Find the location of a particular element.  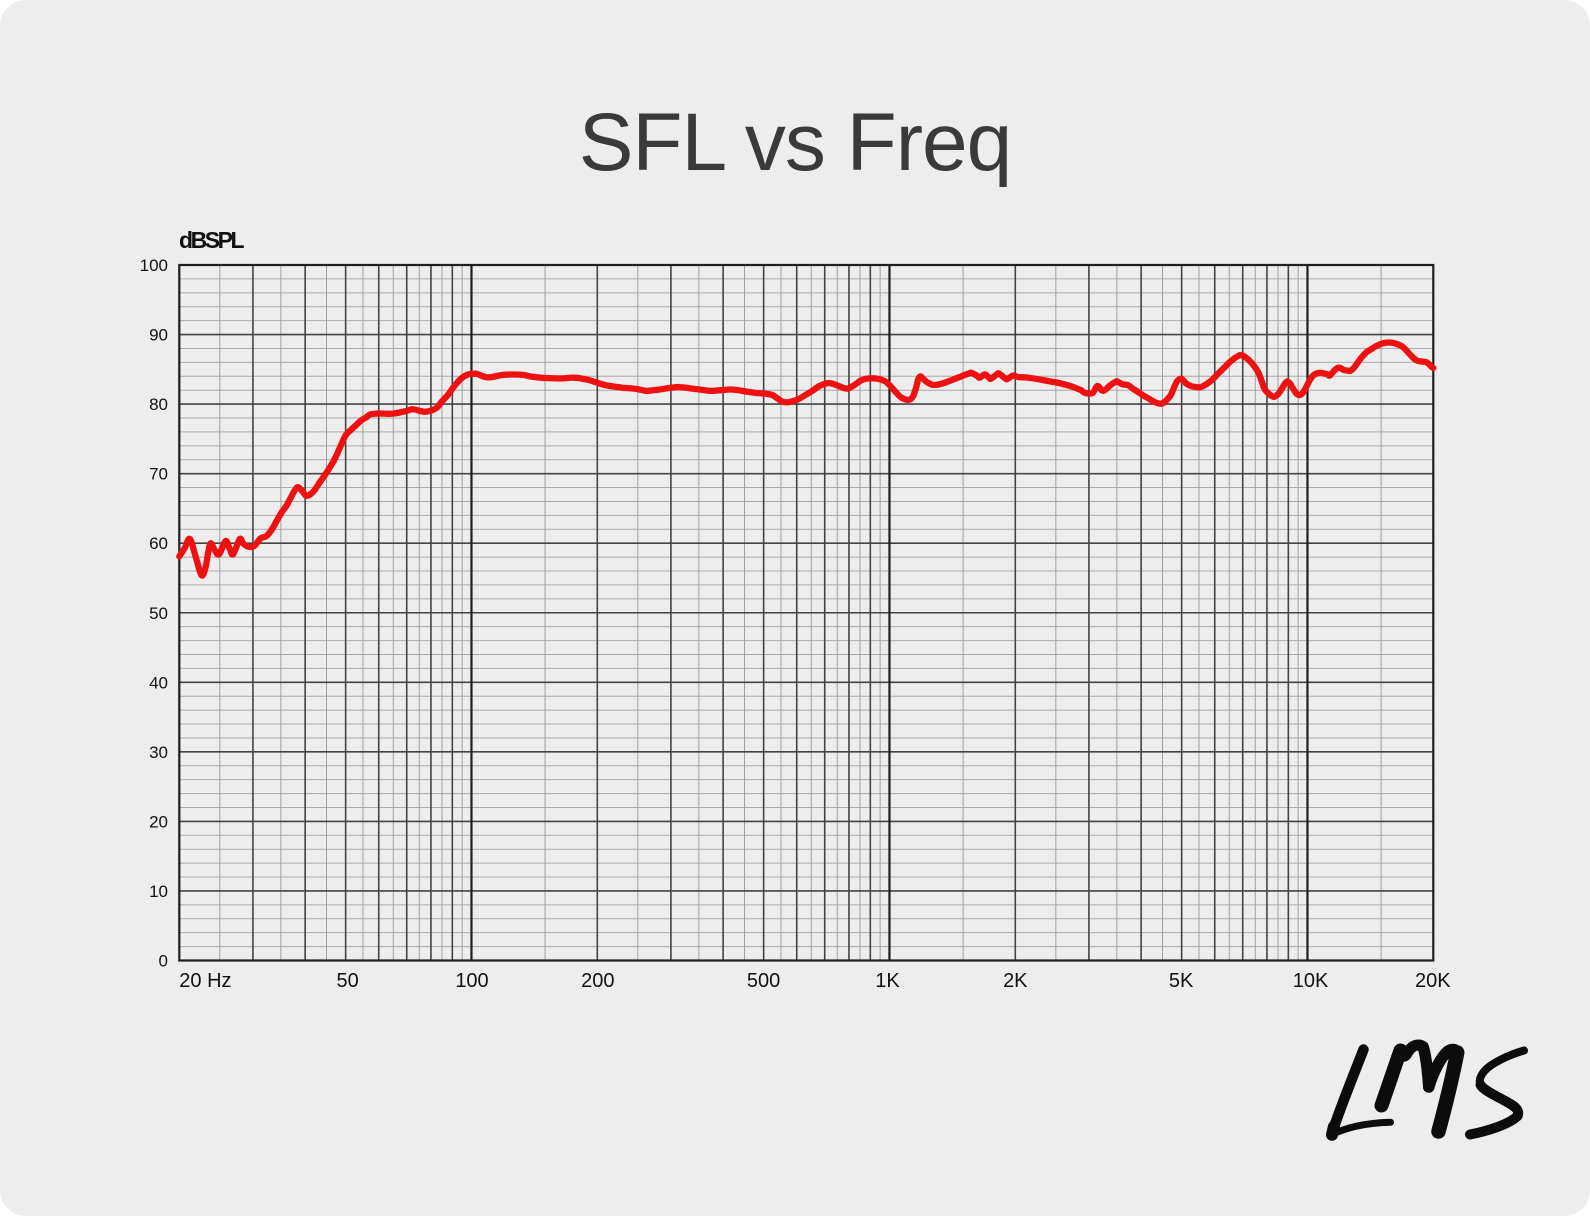

svg-text: 200 is located at coordinates (597, 981).